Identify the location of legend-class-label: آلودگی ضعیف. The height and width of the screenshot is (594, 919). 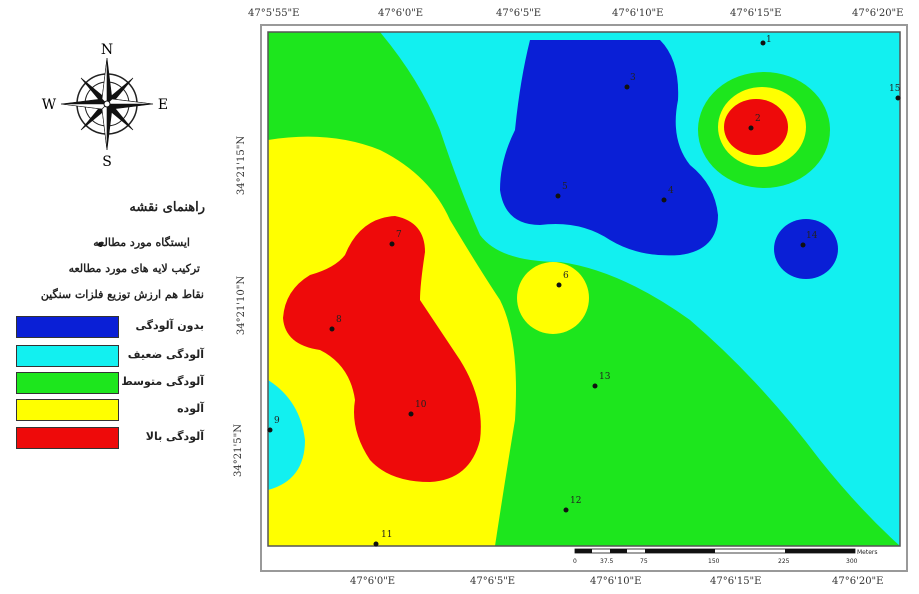
(165, 354).